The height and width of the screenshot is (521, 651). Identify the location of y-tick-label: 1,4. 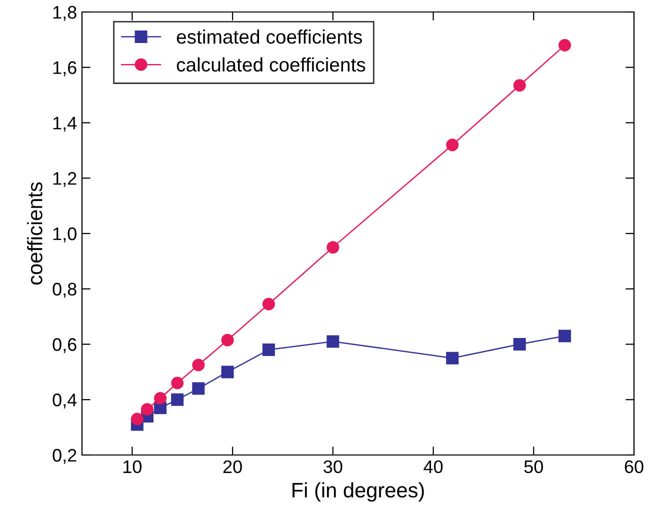
(65, 124).